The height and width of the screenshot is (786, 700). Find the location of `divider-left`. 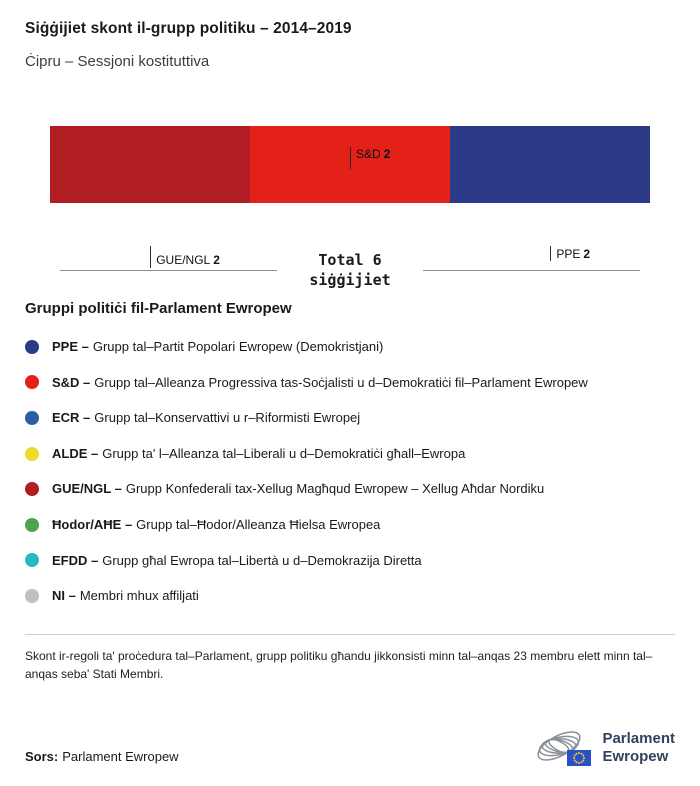

divider-left is located at coordinates (169, 270).